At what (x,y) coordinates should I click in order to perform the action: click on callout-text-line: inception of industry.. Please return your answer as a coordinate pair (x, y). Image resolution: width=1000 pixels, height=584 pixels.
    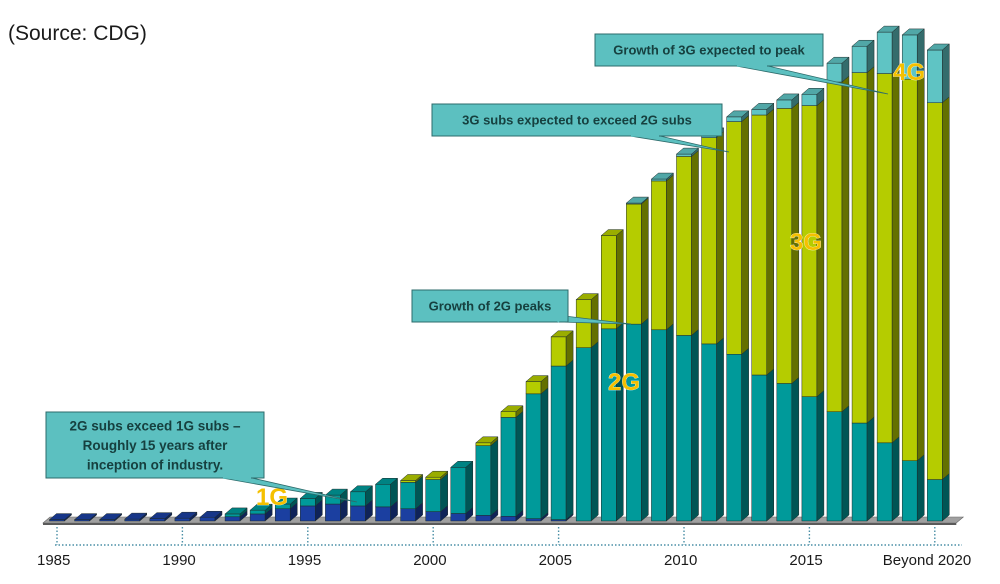
    Looking at the image, I should click on (155, 464).